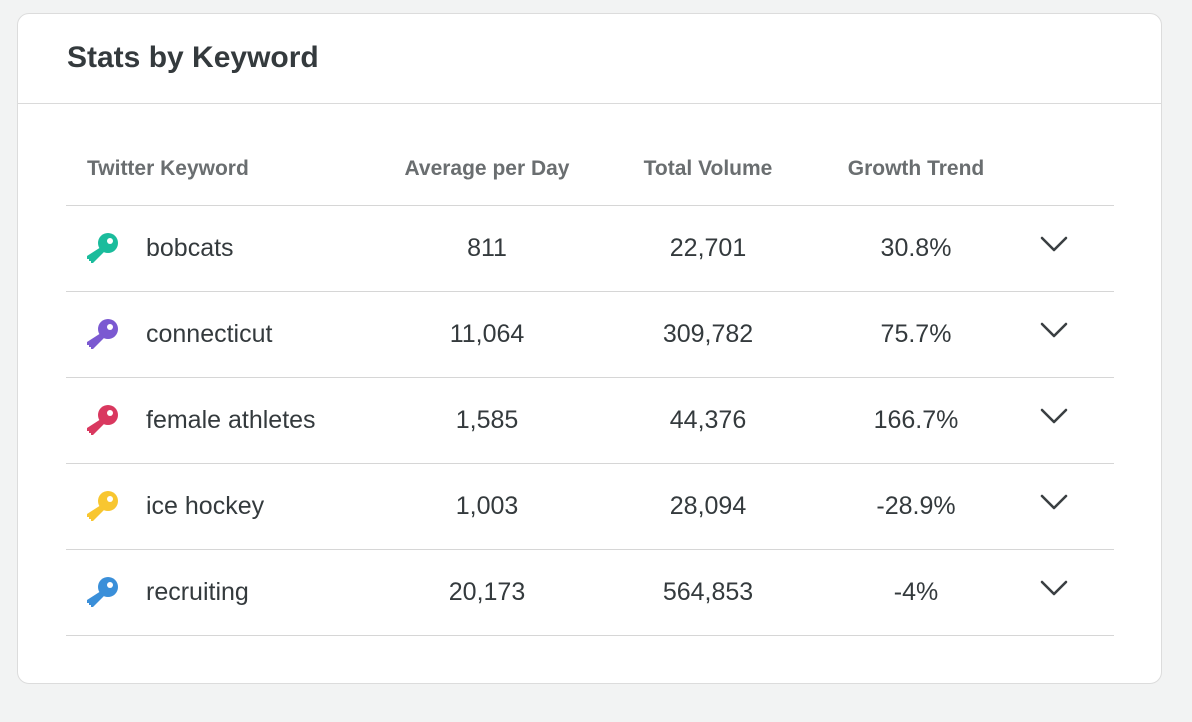 The width and height of the screenshot is (1192, 722). Describe the element at coordinates (708, 506) in the screenshot. I see `total-volume-cell: 28,094` at that location.